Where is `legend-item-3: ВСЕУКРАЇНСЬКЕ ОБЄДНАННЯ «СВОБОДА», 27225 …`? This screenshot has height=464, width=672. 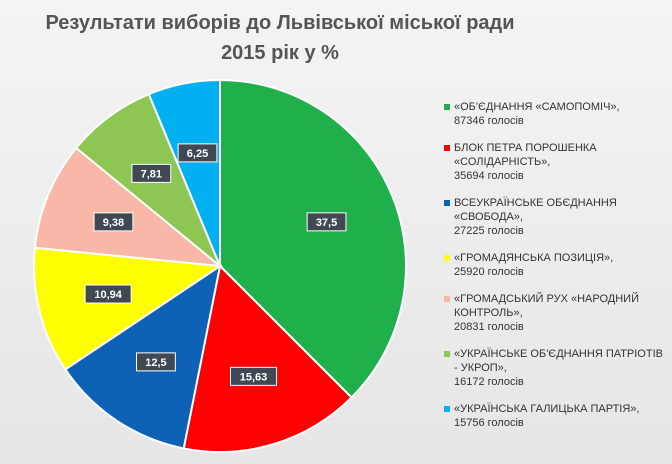 legend-item-3: ВСЕУКРАЇНСЬКЕ ОБЄДНАННЯ «СВОБОДА», 27225 … is located at coordinates (555, 217).